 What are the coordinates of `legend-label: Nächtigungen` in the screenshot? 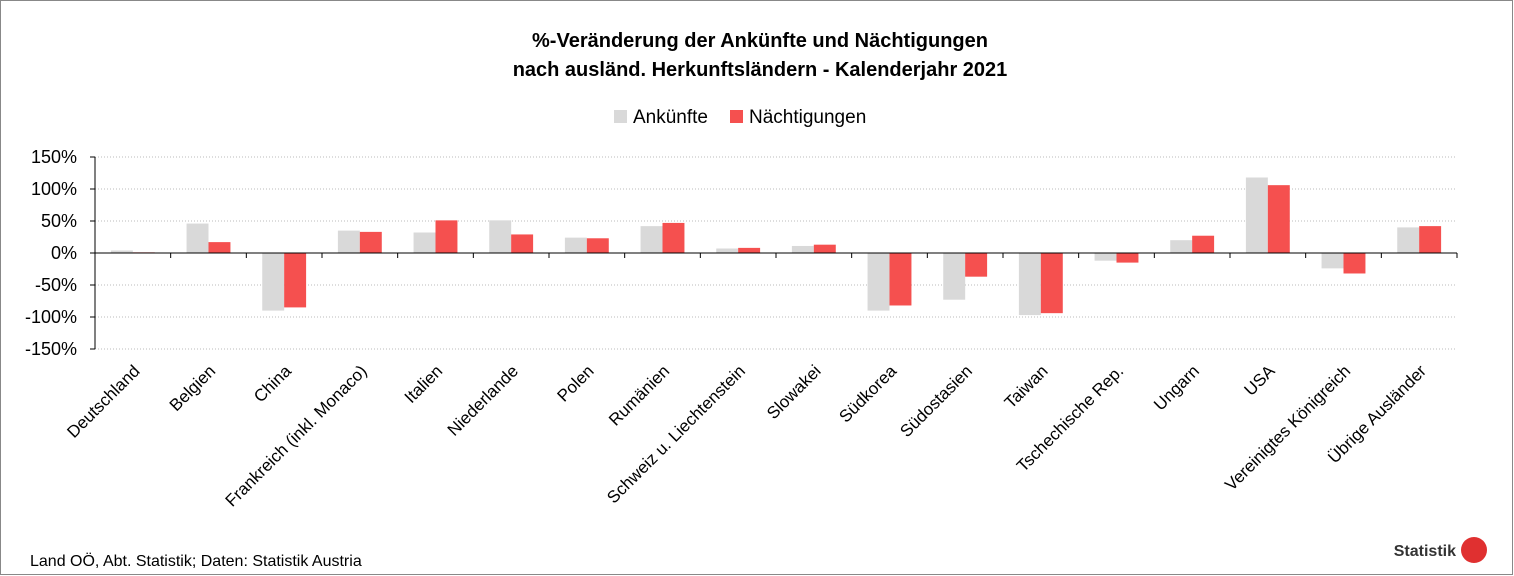 It's located at (807, 117).